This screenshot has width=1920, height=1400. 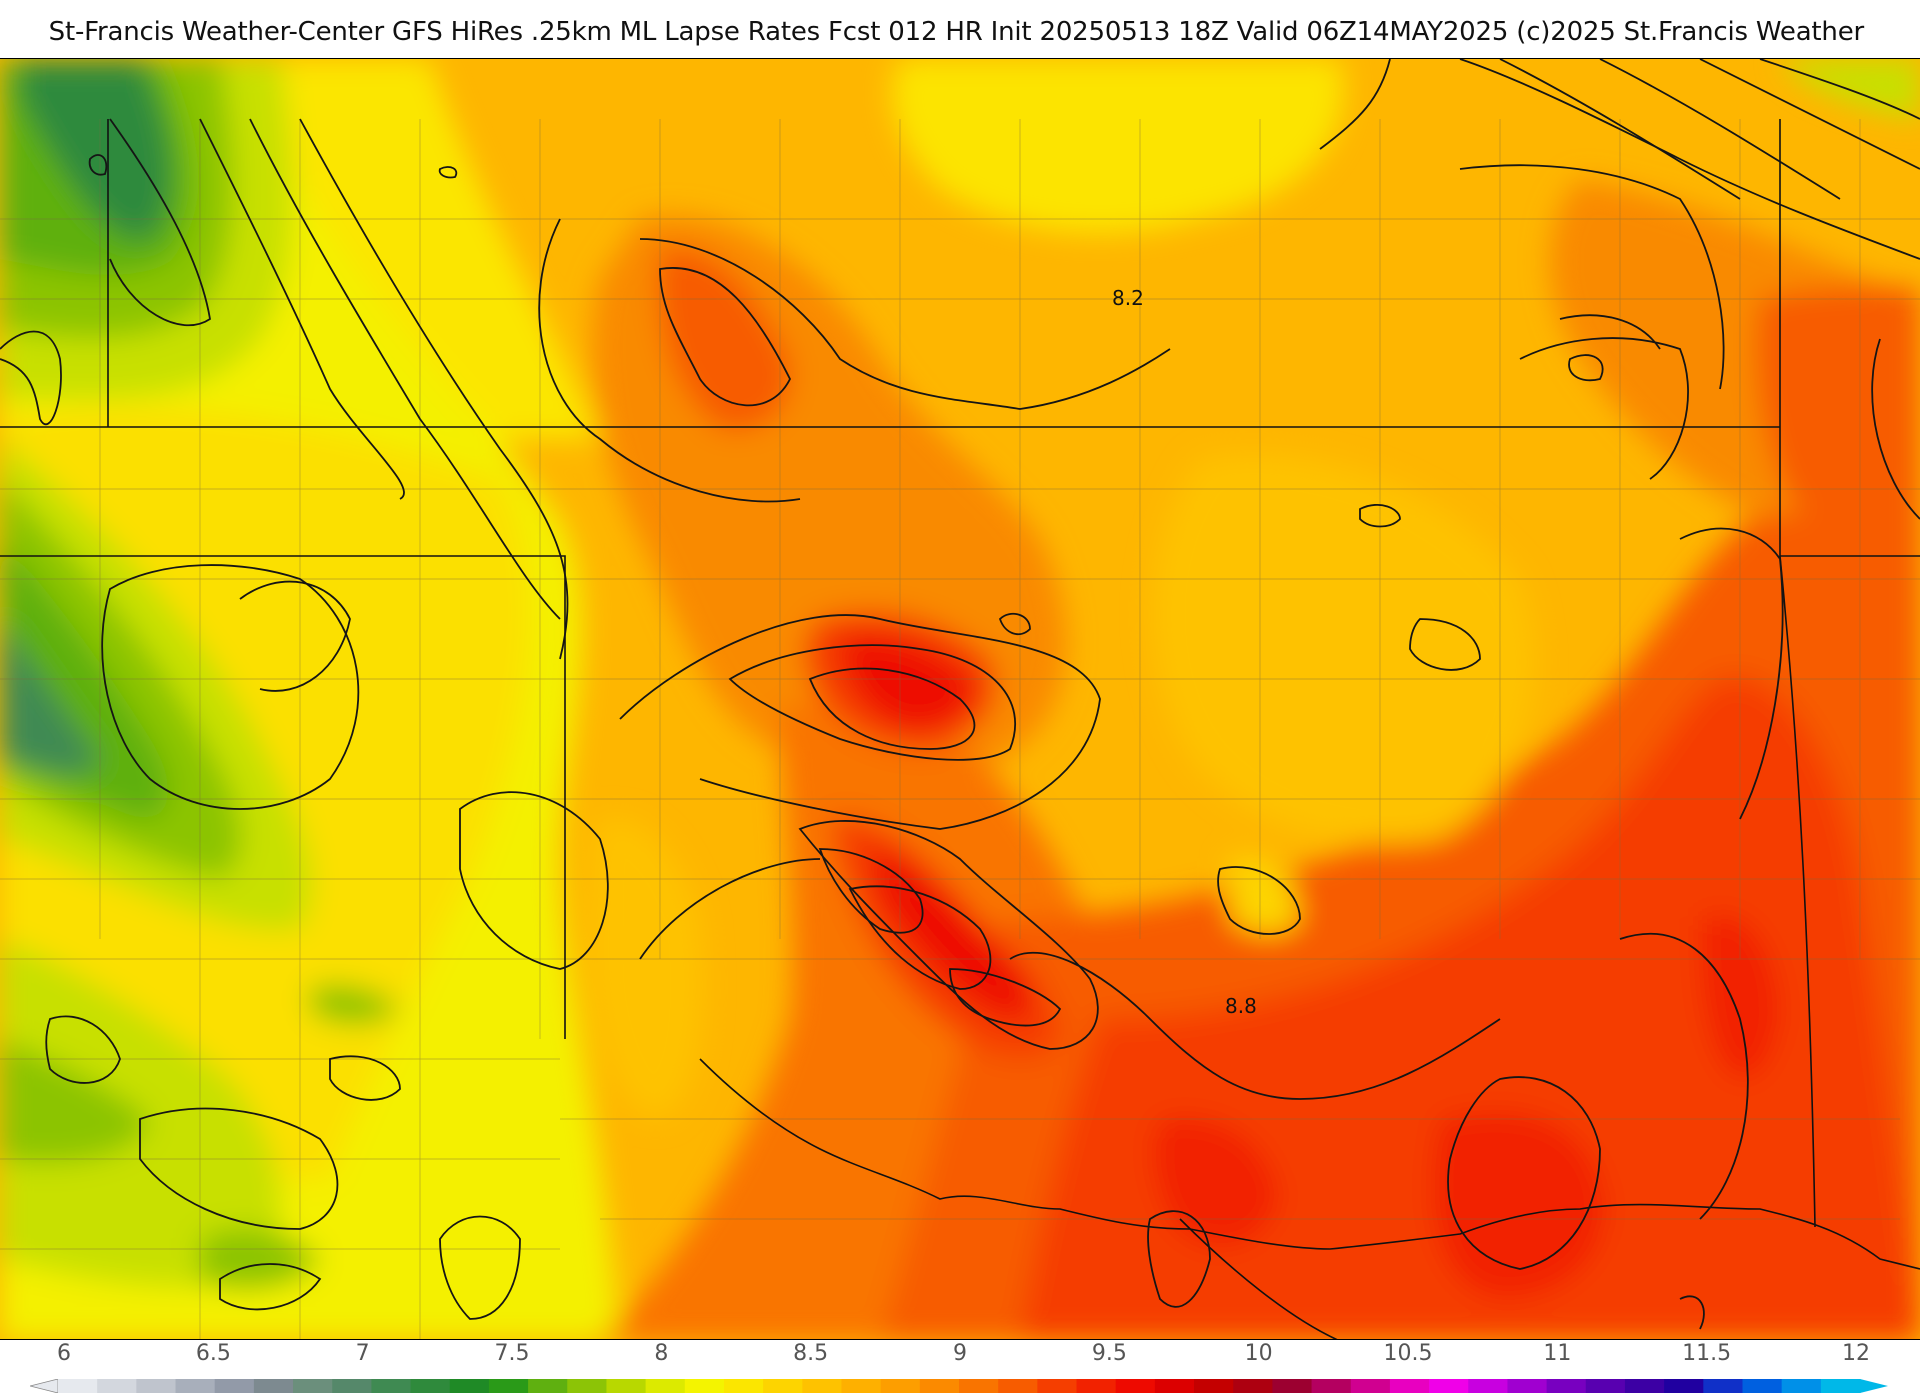 What do you see at coordinates (1258, 1353) in the screenshot?
I see `legend-tick-label: 10` at bounding box center [1258, 1353].